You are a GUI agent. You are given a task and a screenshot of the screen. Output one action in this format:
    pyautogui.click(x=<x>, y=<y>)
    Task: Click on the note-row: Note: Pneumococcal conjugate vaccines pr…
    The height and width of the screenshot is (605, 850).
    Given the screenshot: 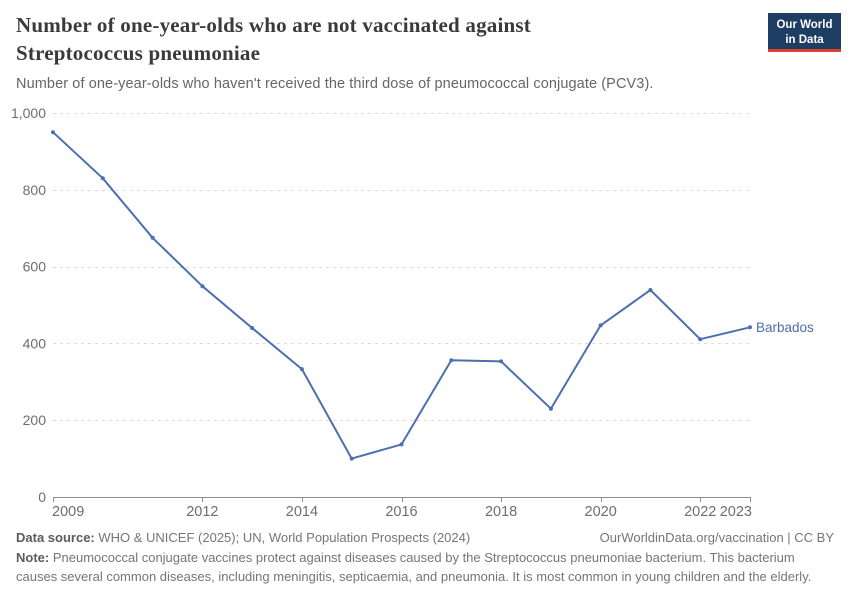 What is the action you would take?
    pyautogui.click(x=425, y=567)
    